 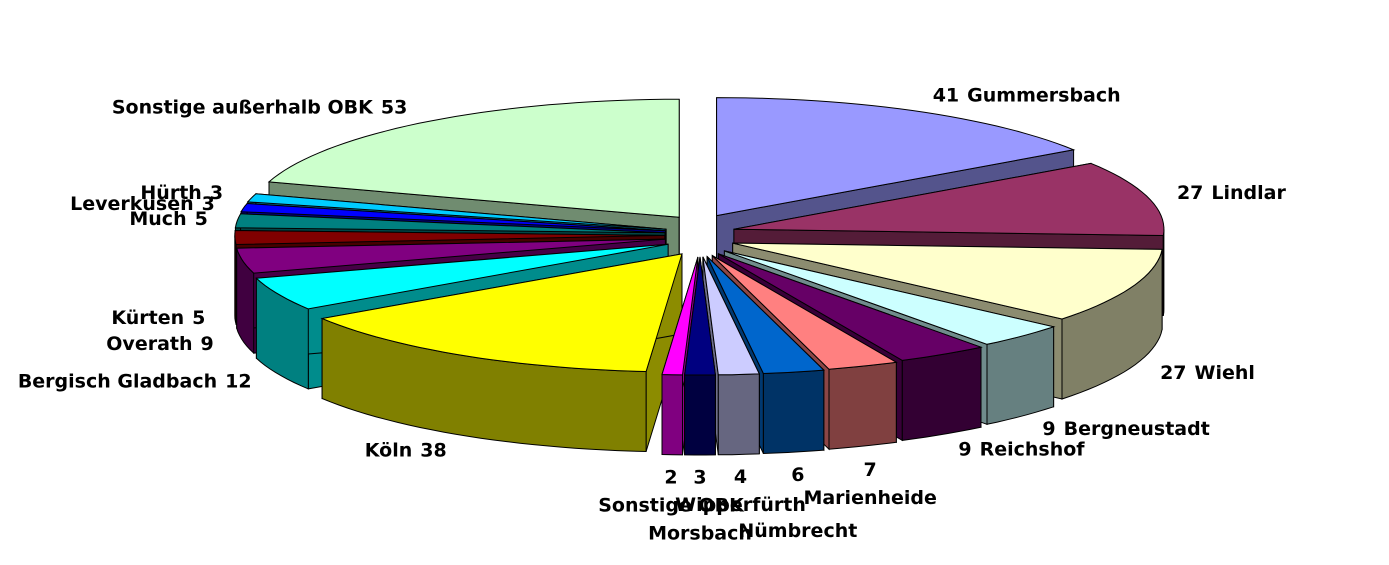 I want to click on category-label: Sonstige OBK, so click(x=671, y=505).